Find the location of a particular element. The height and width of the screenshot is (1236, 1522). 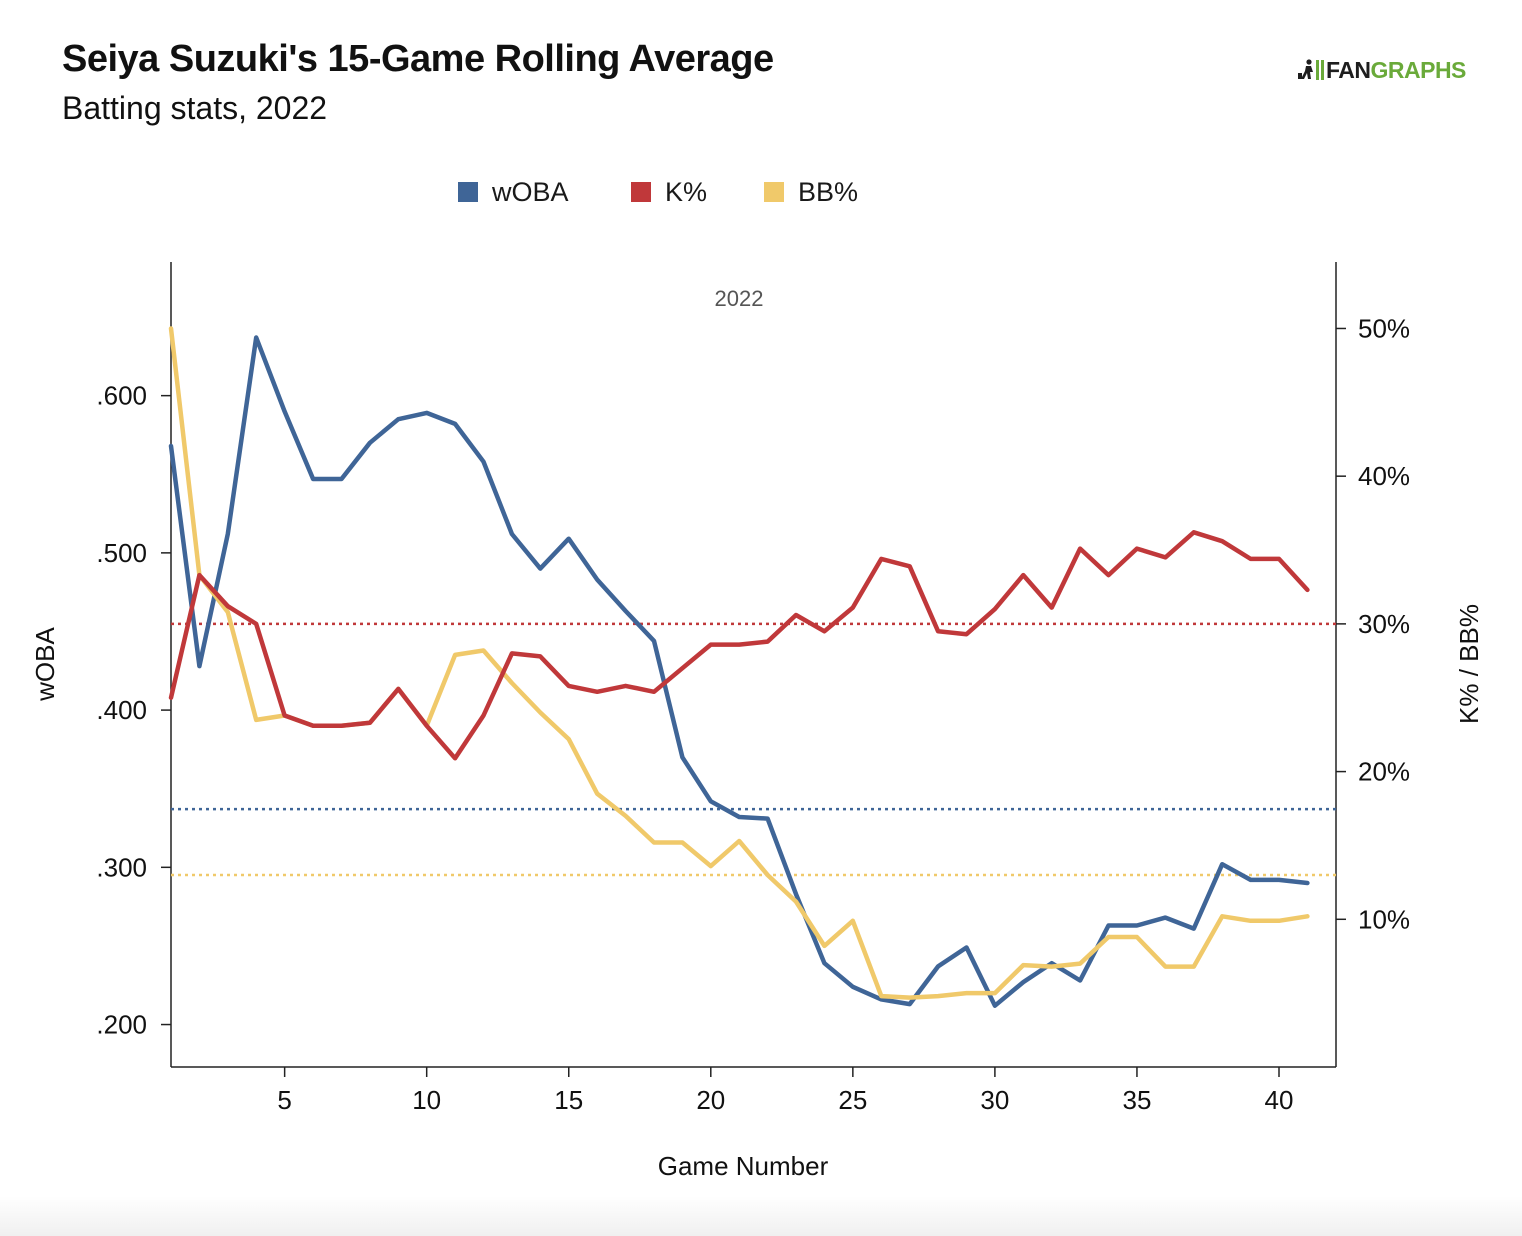

legend-item-k-pct: K% is located at coordinates (669, 192).